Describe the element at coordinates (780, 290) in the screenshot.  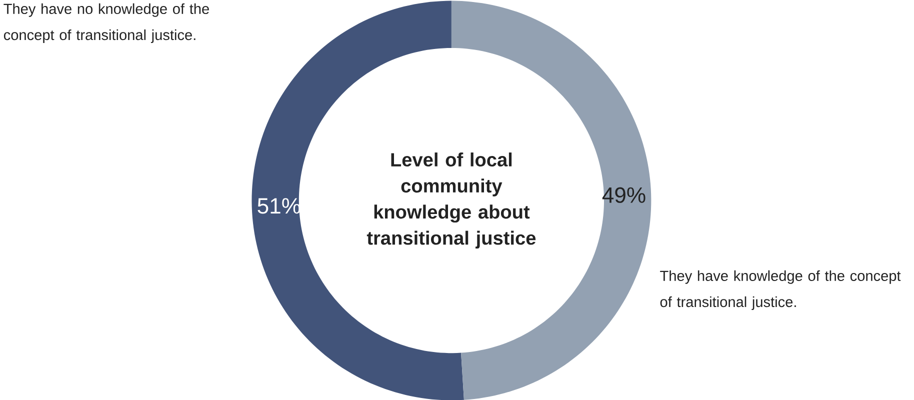
I see `slice-label: They have knowledge of the concept of transitional justice.` at that location.